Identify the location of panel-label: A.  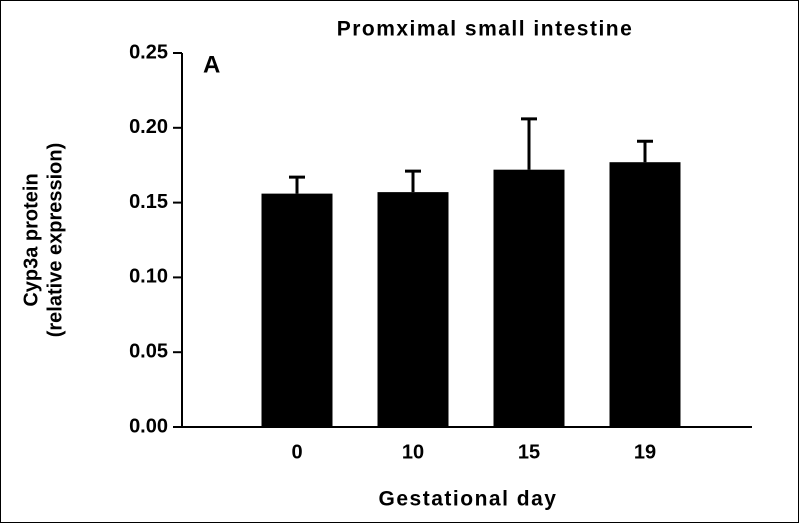
(211, 64).